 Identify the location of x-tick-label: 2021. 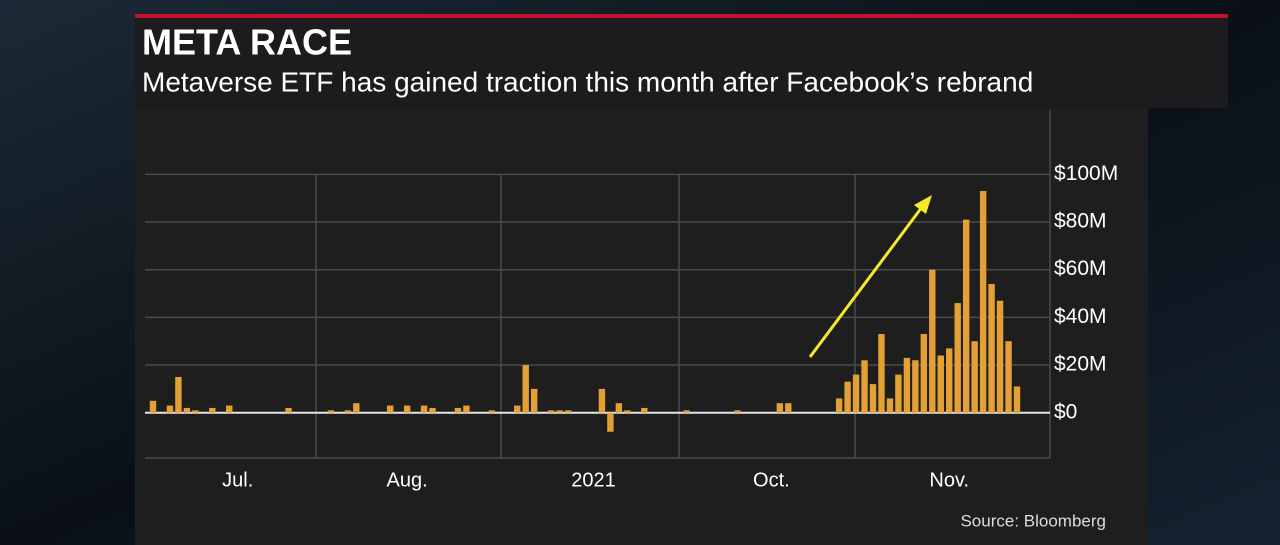
(593, 480).